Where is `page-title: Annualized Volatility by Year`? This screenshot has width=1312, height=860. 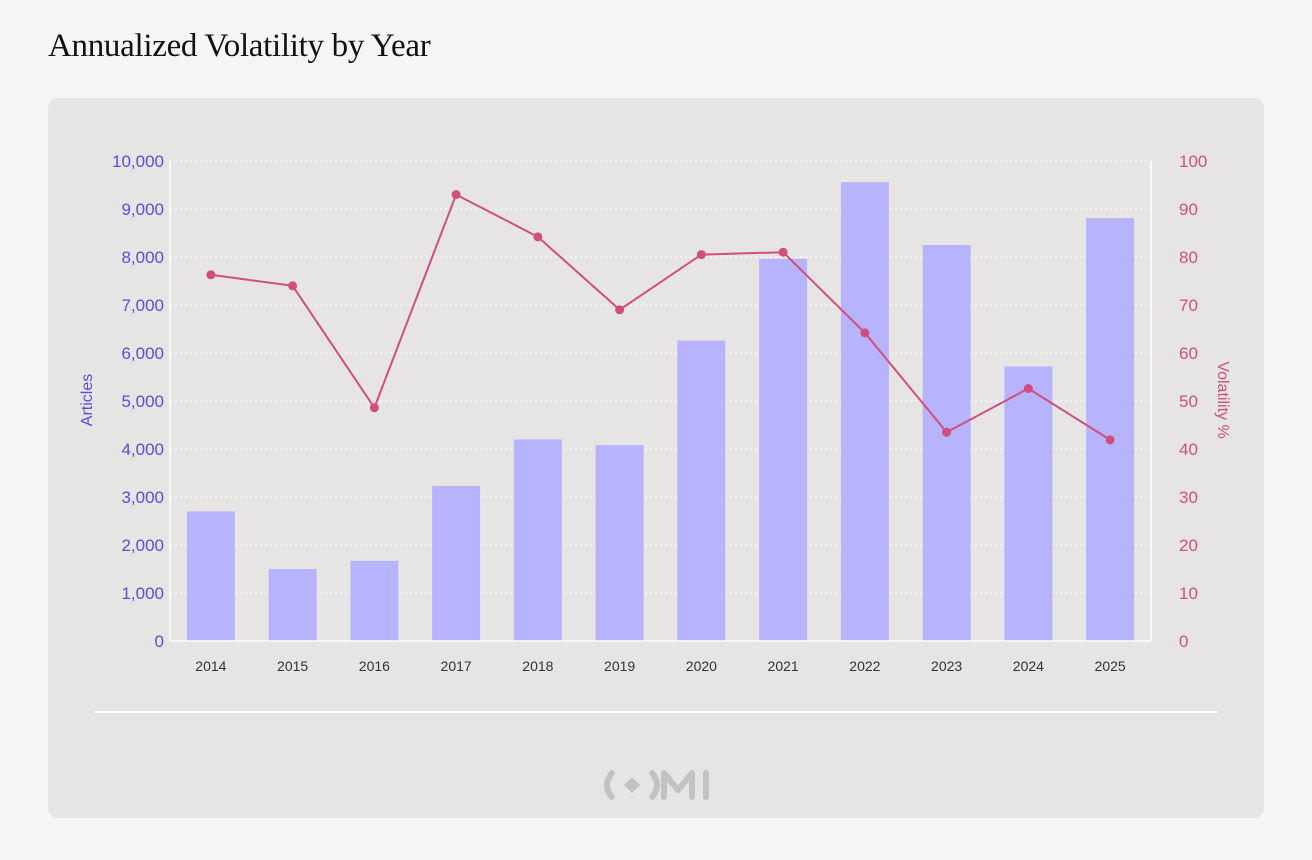
page-title: Annualized Volatility by Year is located at coordinates (239, 46).